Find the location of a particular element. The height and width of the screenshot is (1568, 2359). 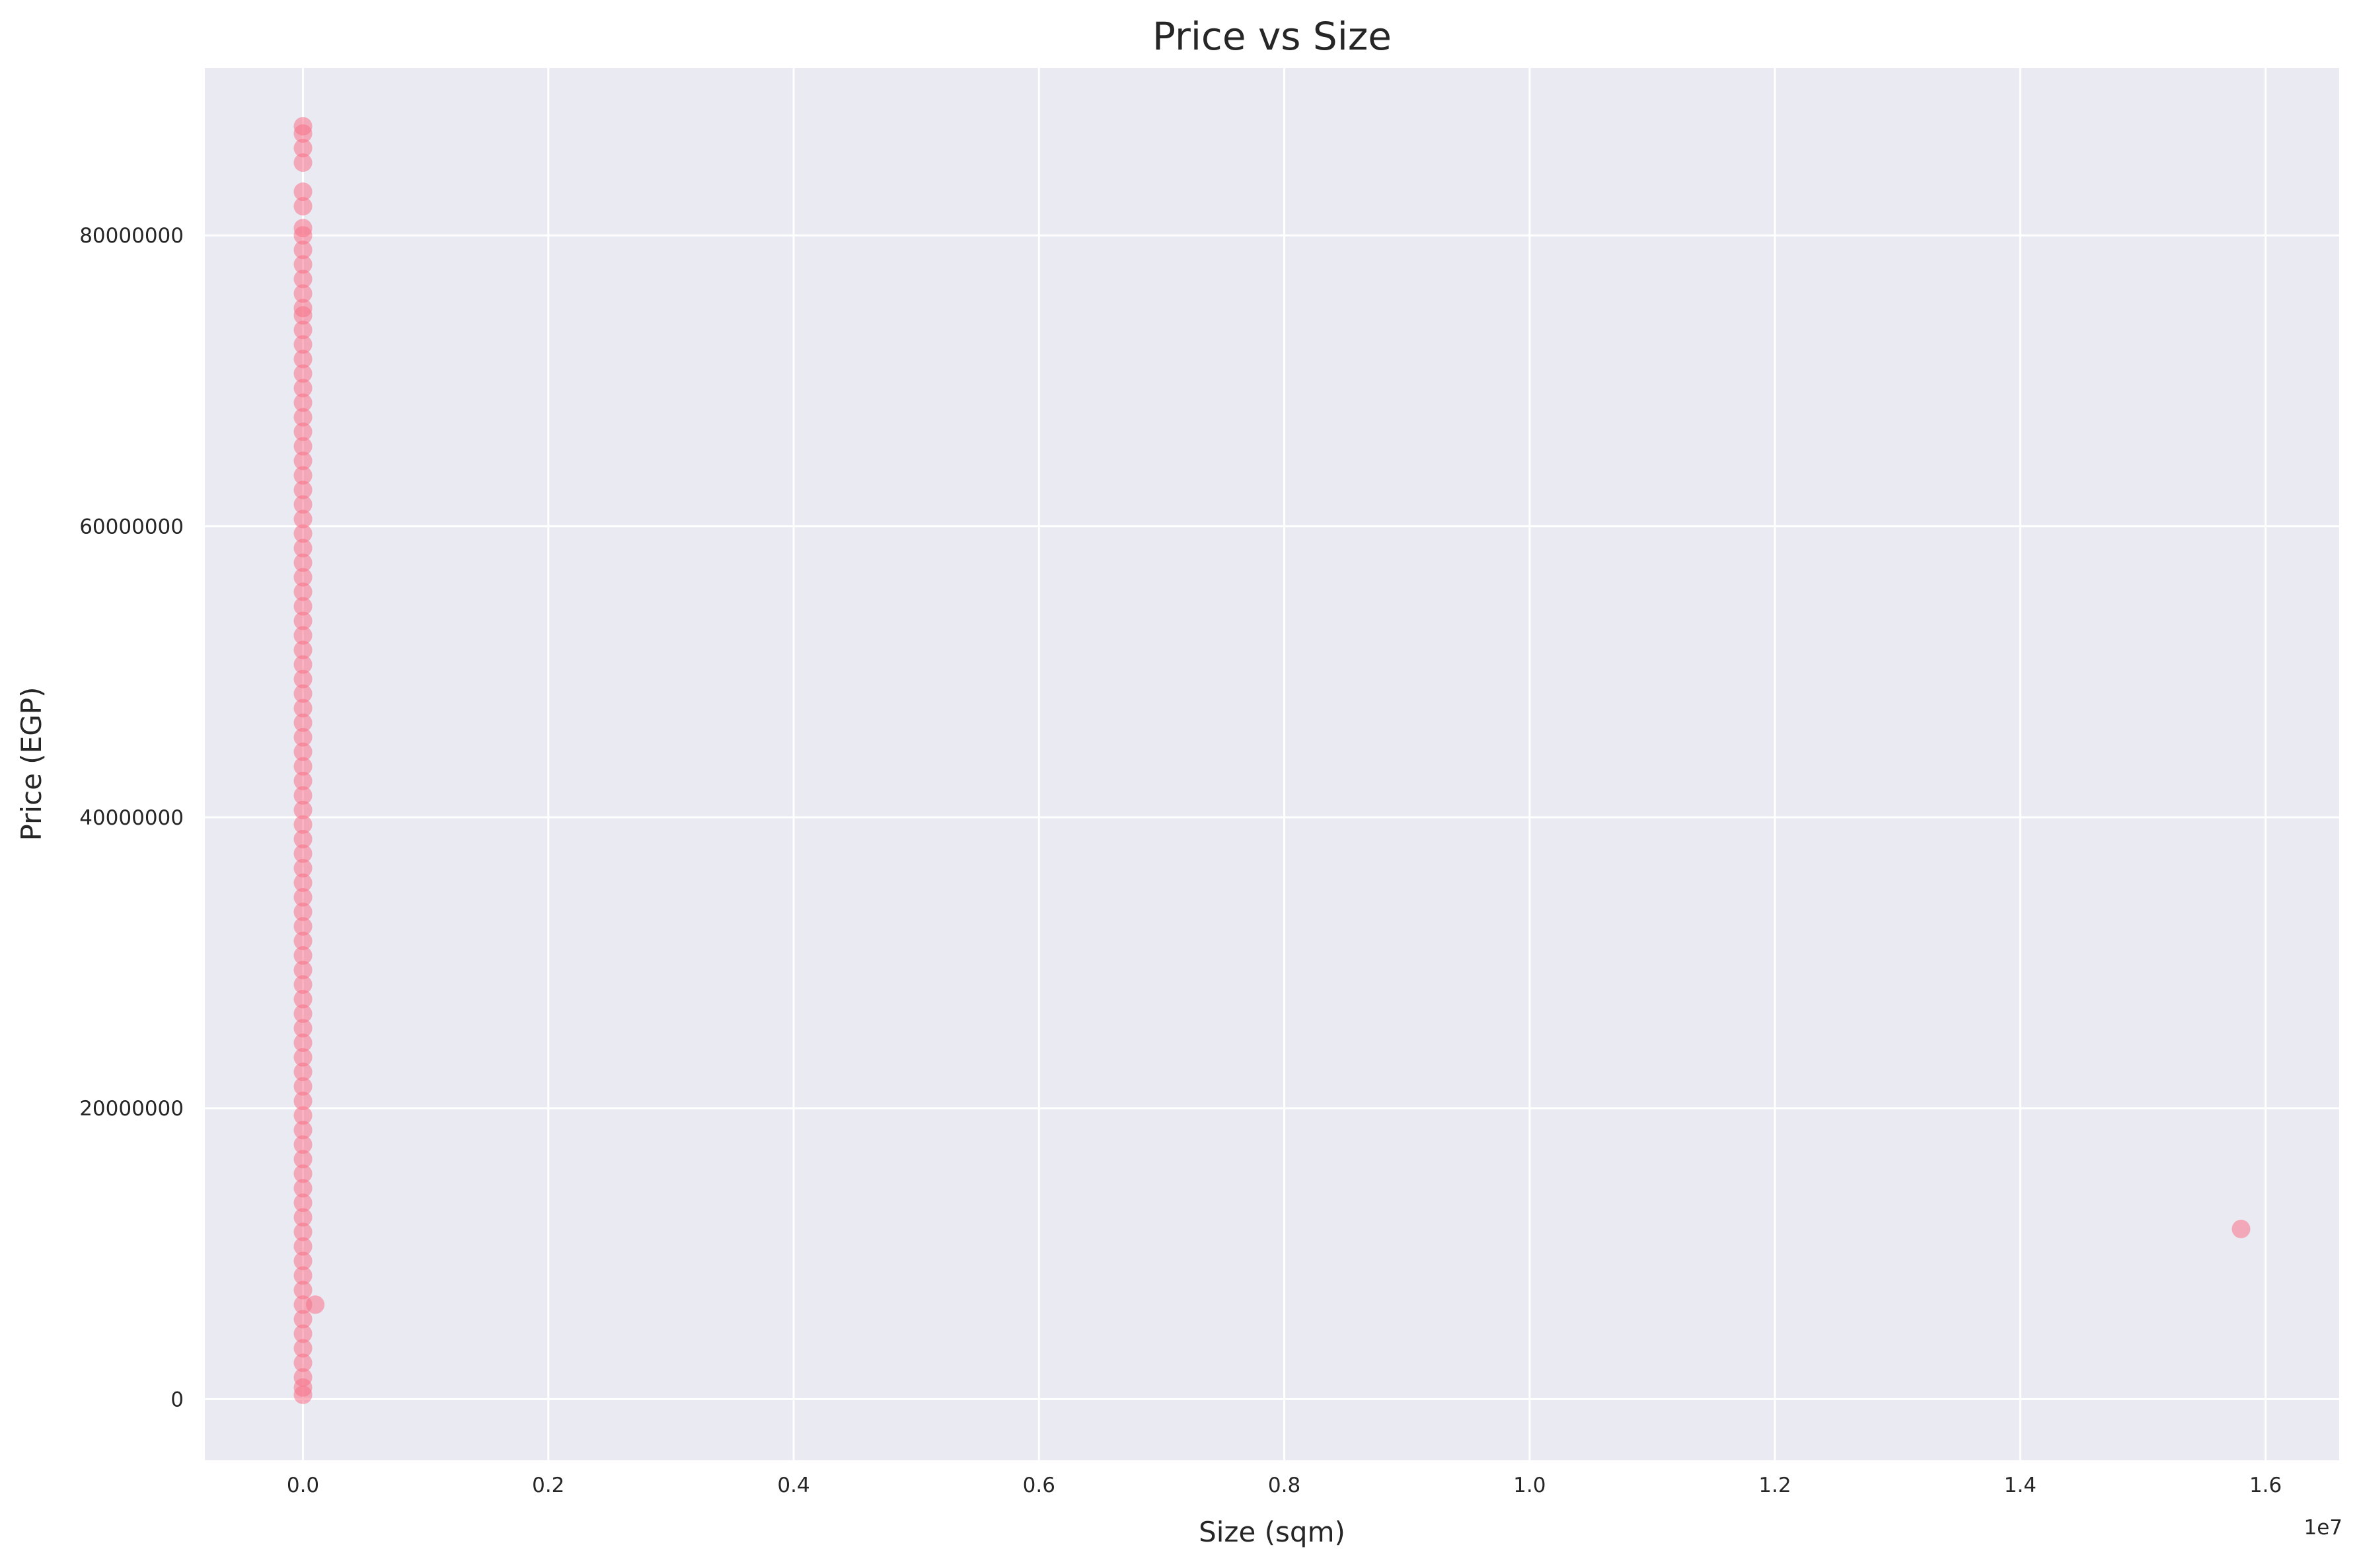

y-tick-label: 40000000 is located at coordinates (131, 818).